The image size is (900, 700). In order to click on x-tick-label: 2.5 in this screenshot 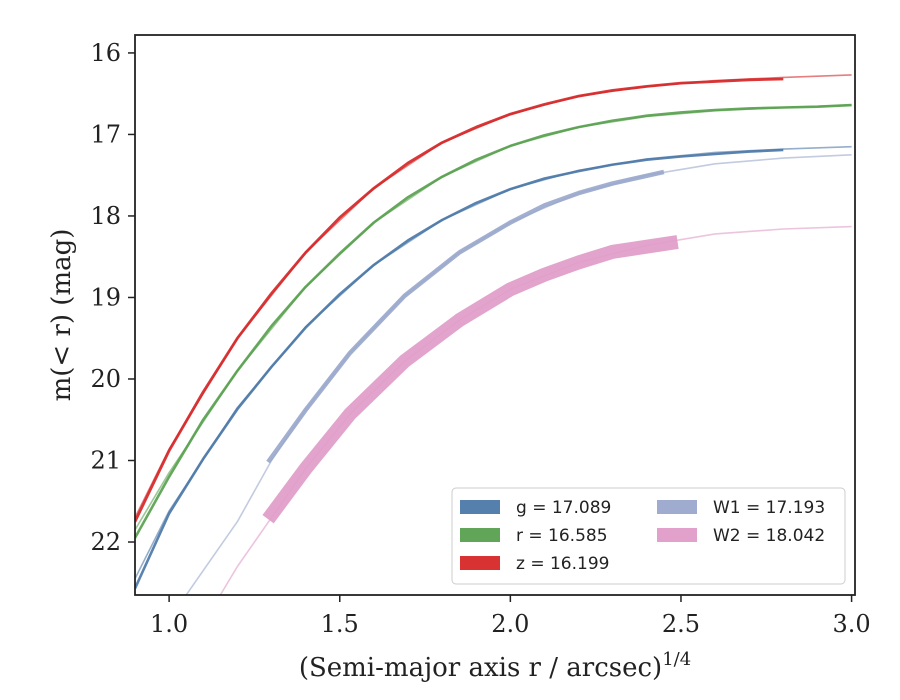, I will do `click(681, 624)`.